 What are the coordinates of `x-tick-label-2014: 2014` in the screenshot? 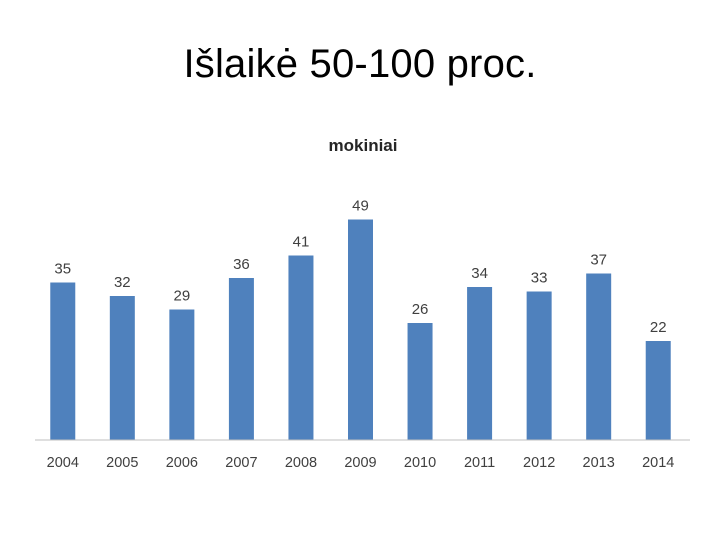 It's located at (658, 463).